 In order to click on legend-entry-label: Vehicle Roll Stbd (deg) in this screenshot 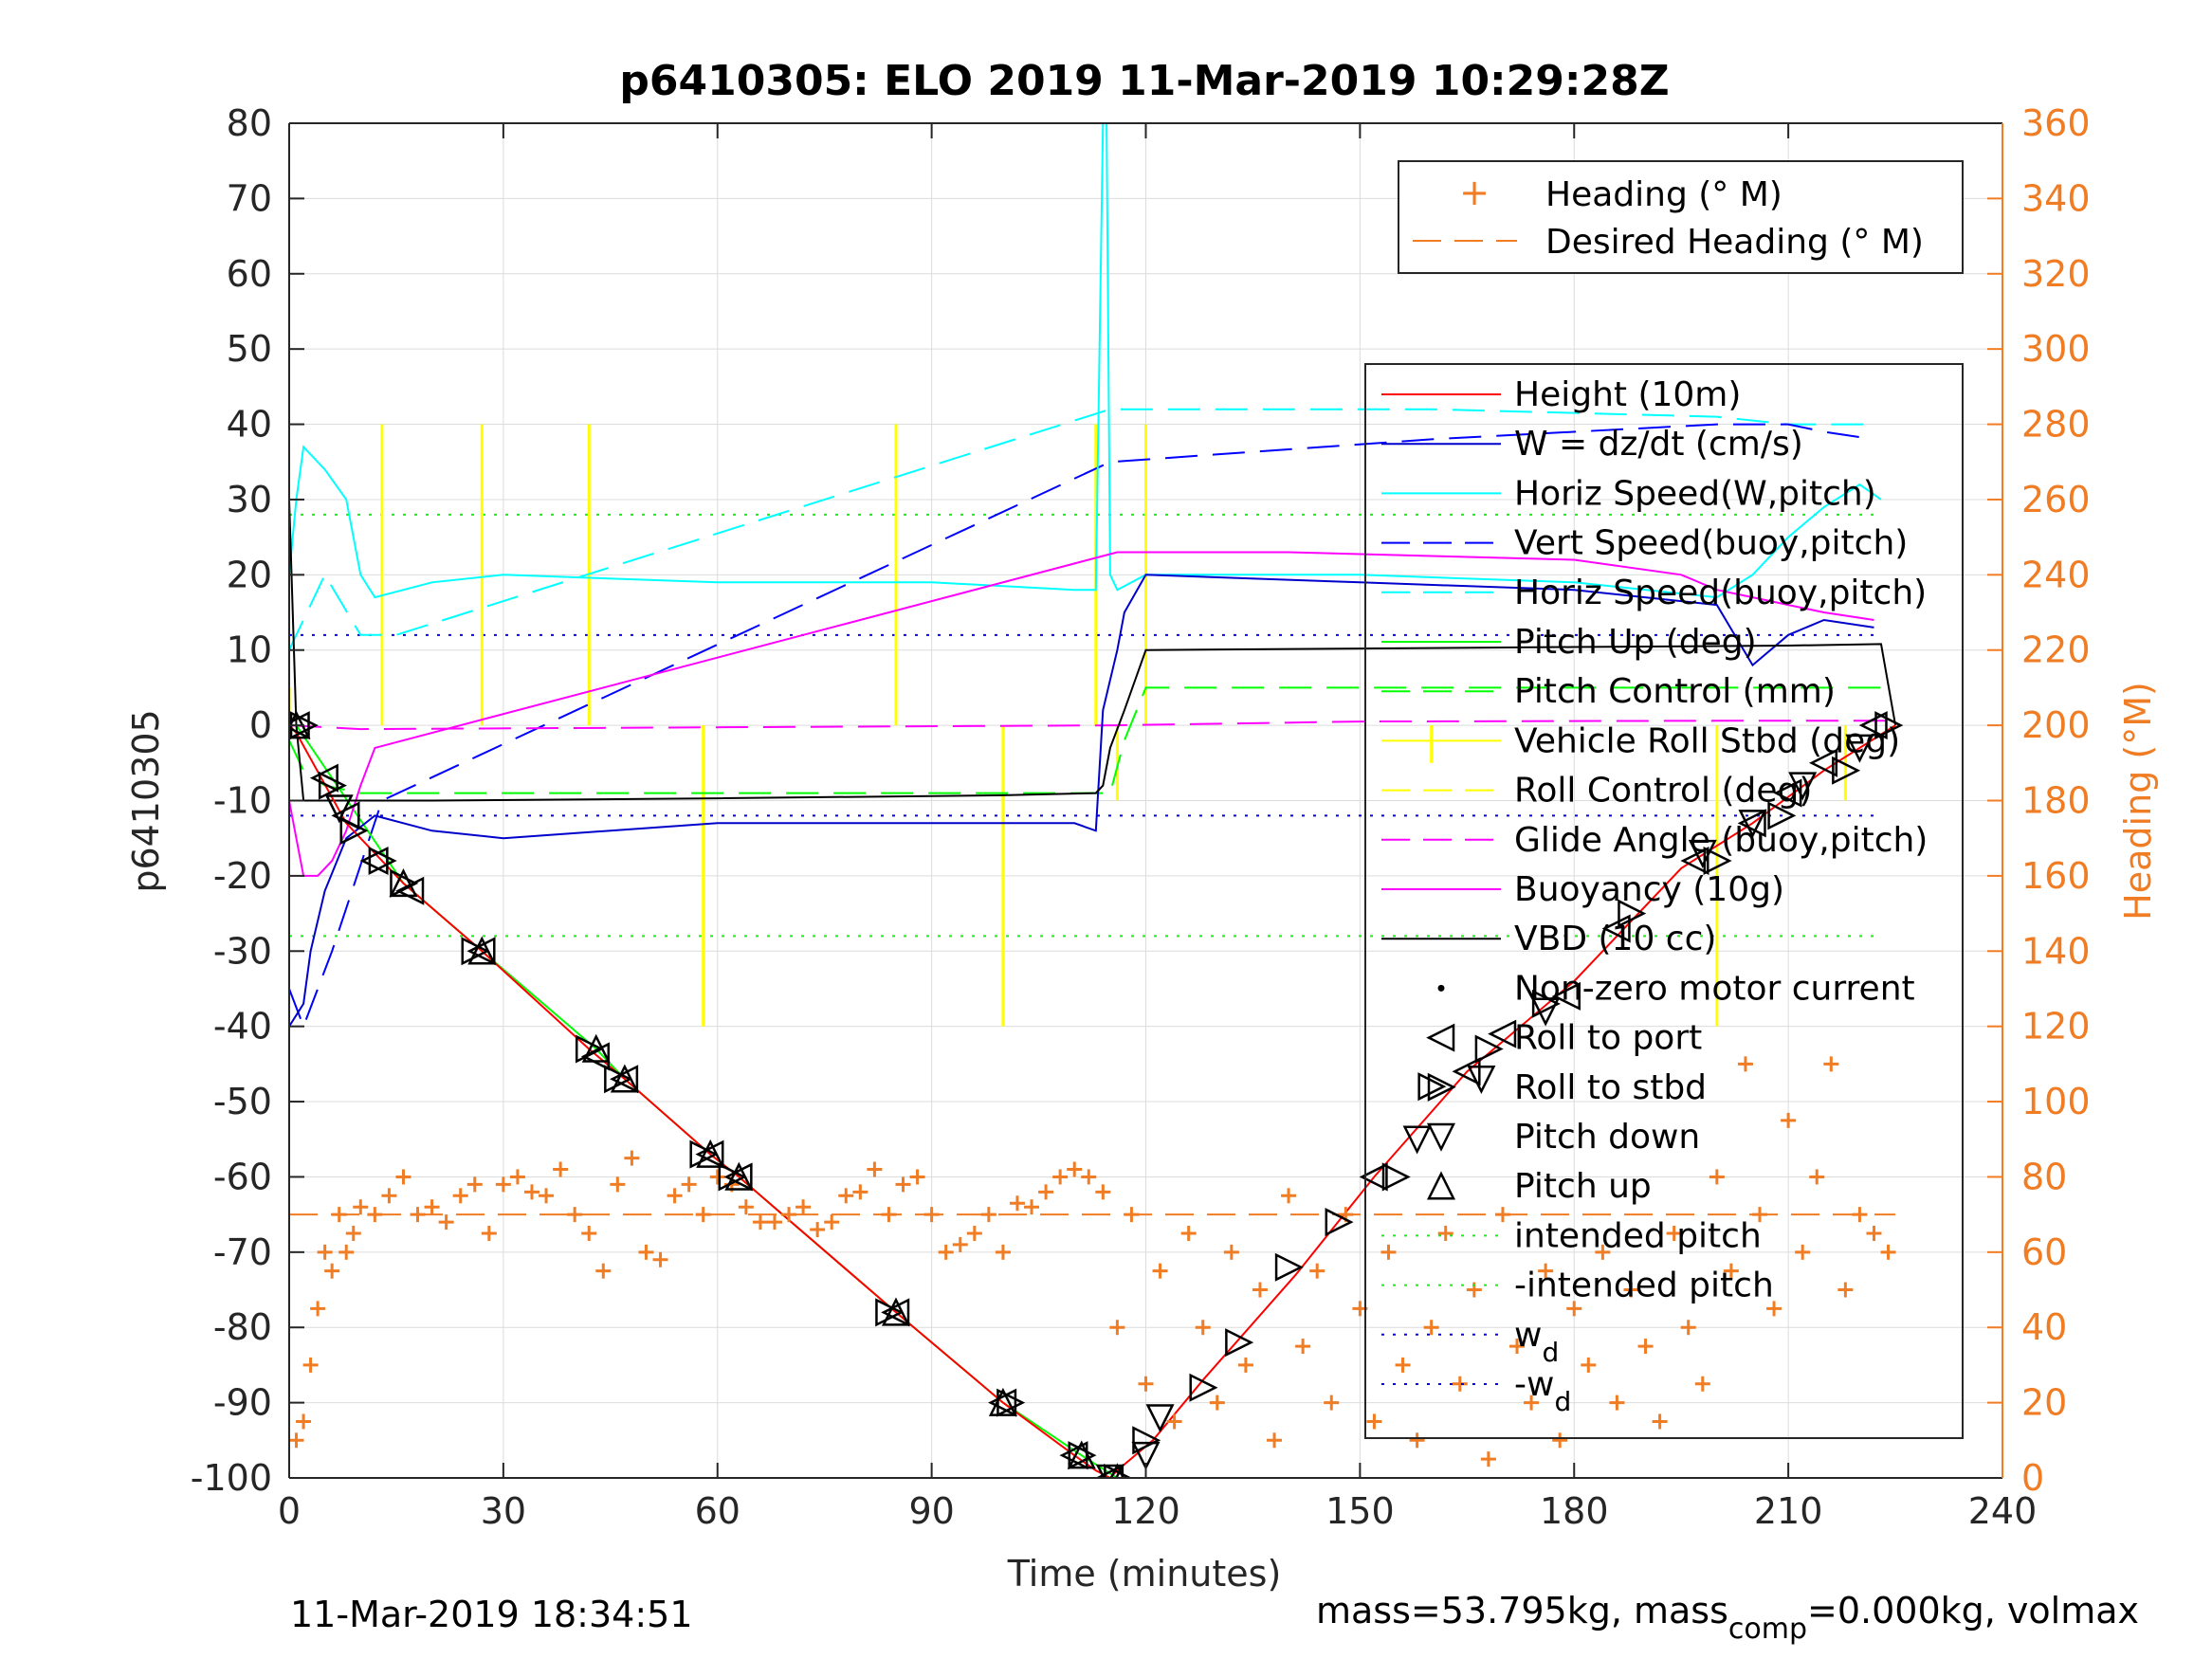, I will do `click(1707, 740)`.